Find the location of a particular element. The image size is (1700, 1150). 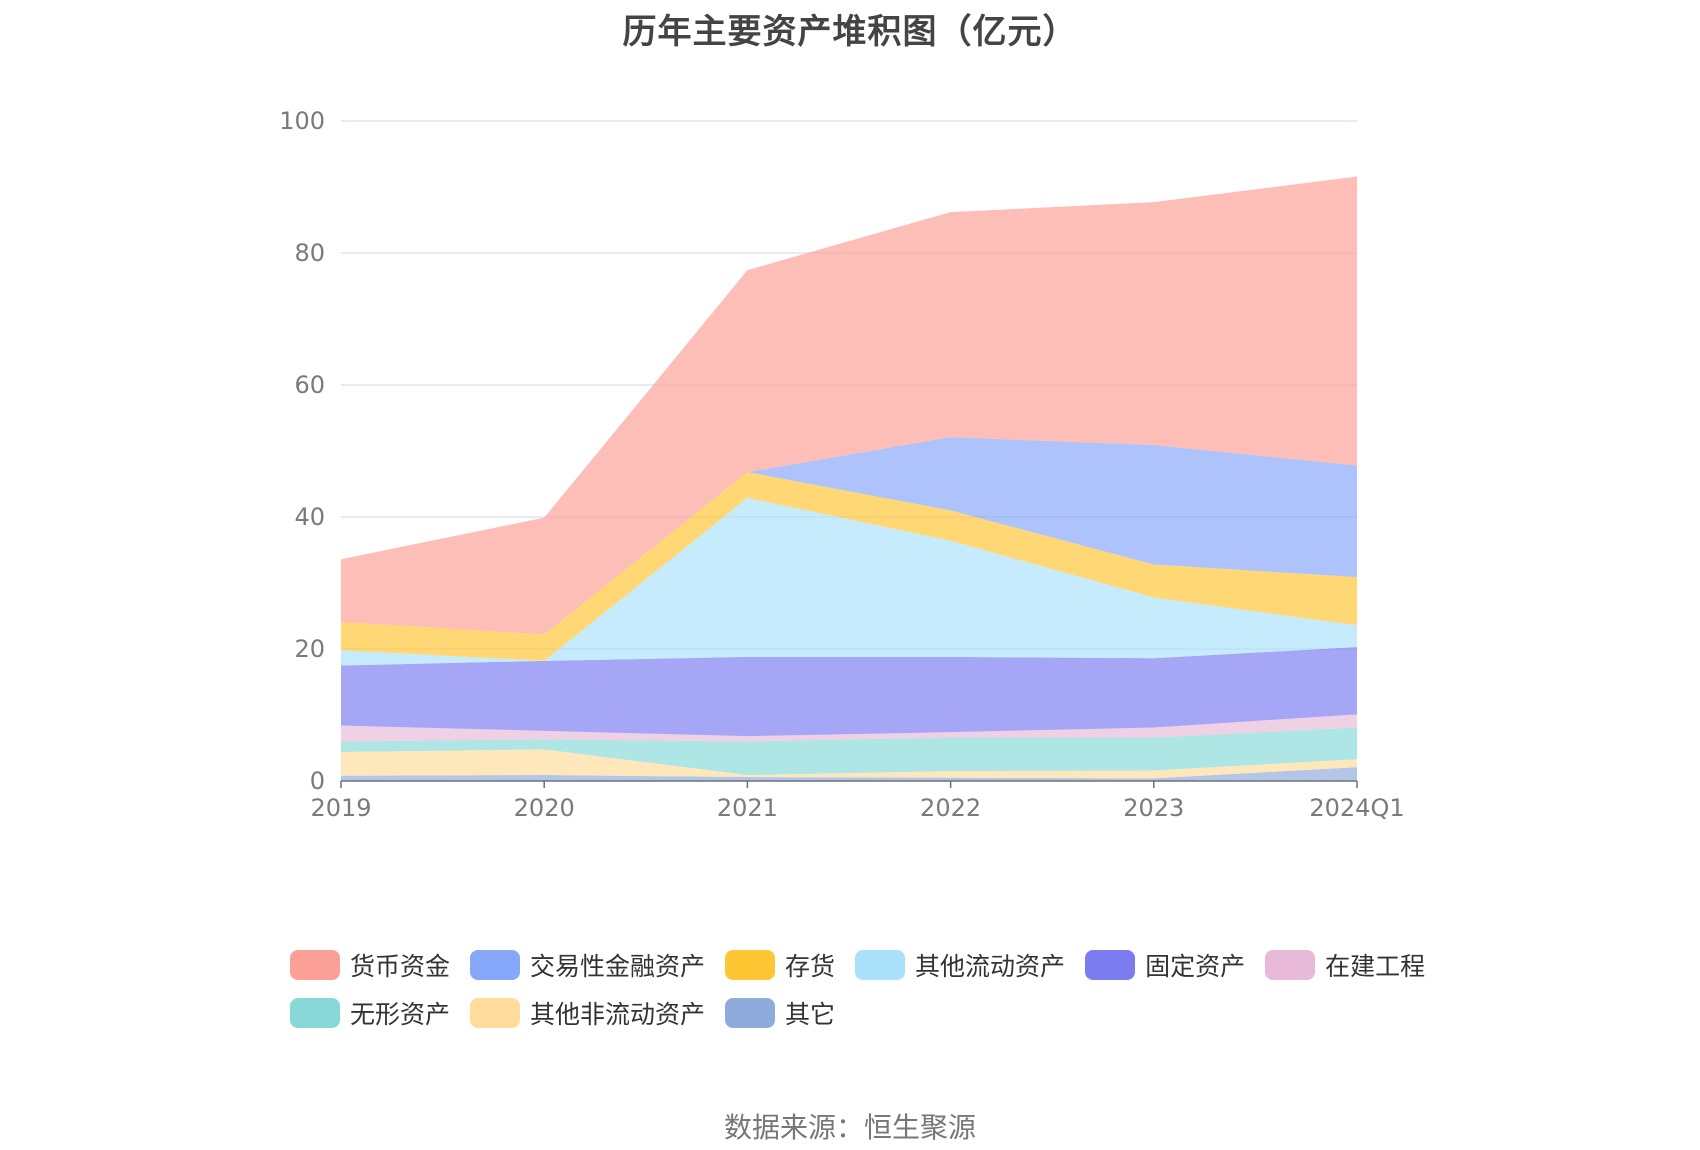

legend-label: 货币资金 is located at coordinates (400, 966).